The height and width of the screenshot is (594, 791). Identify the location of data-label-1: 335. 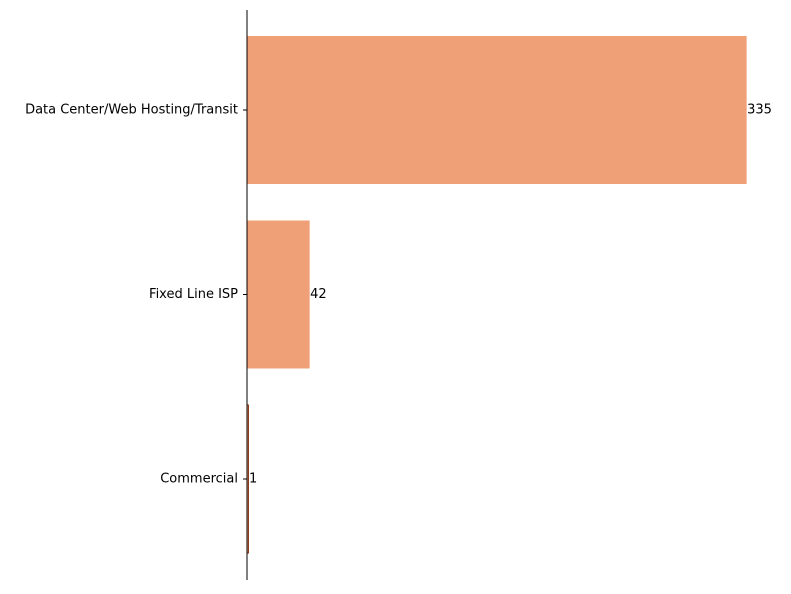
(759, 110).